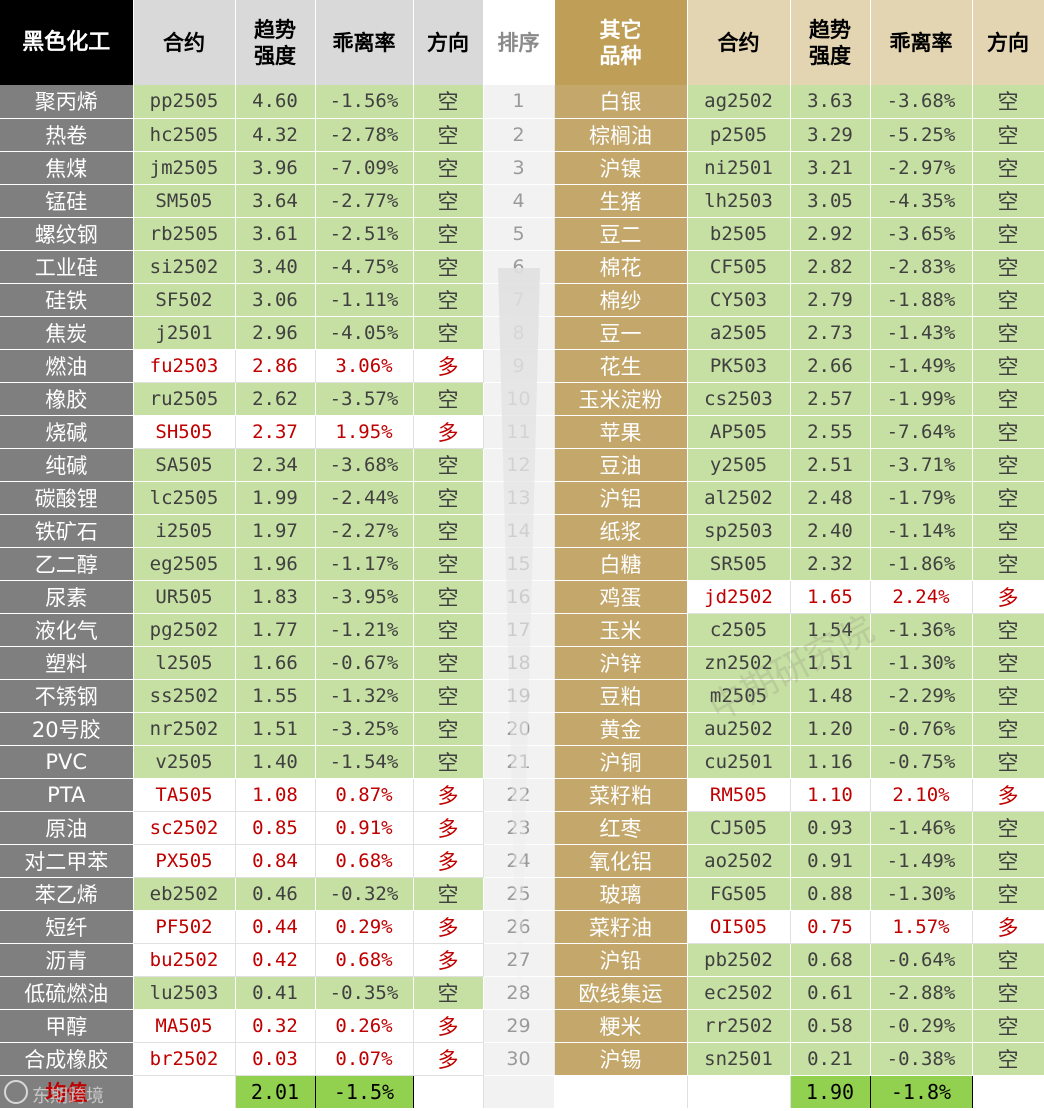  Describe the element at coordinates (921, 927) in the screenshot. I see `right-deviation: 1.57%` at that location.